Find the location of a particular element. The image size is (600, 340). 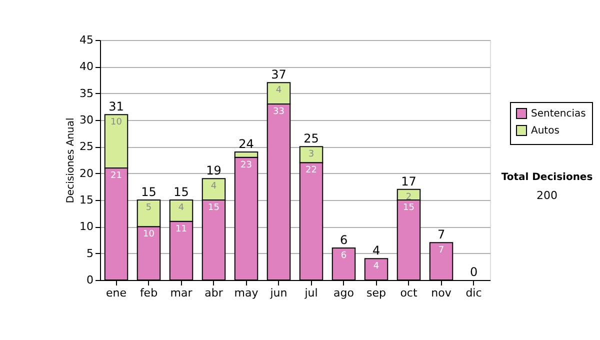

data-label: 22 is located at coordinates (311, 171).